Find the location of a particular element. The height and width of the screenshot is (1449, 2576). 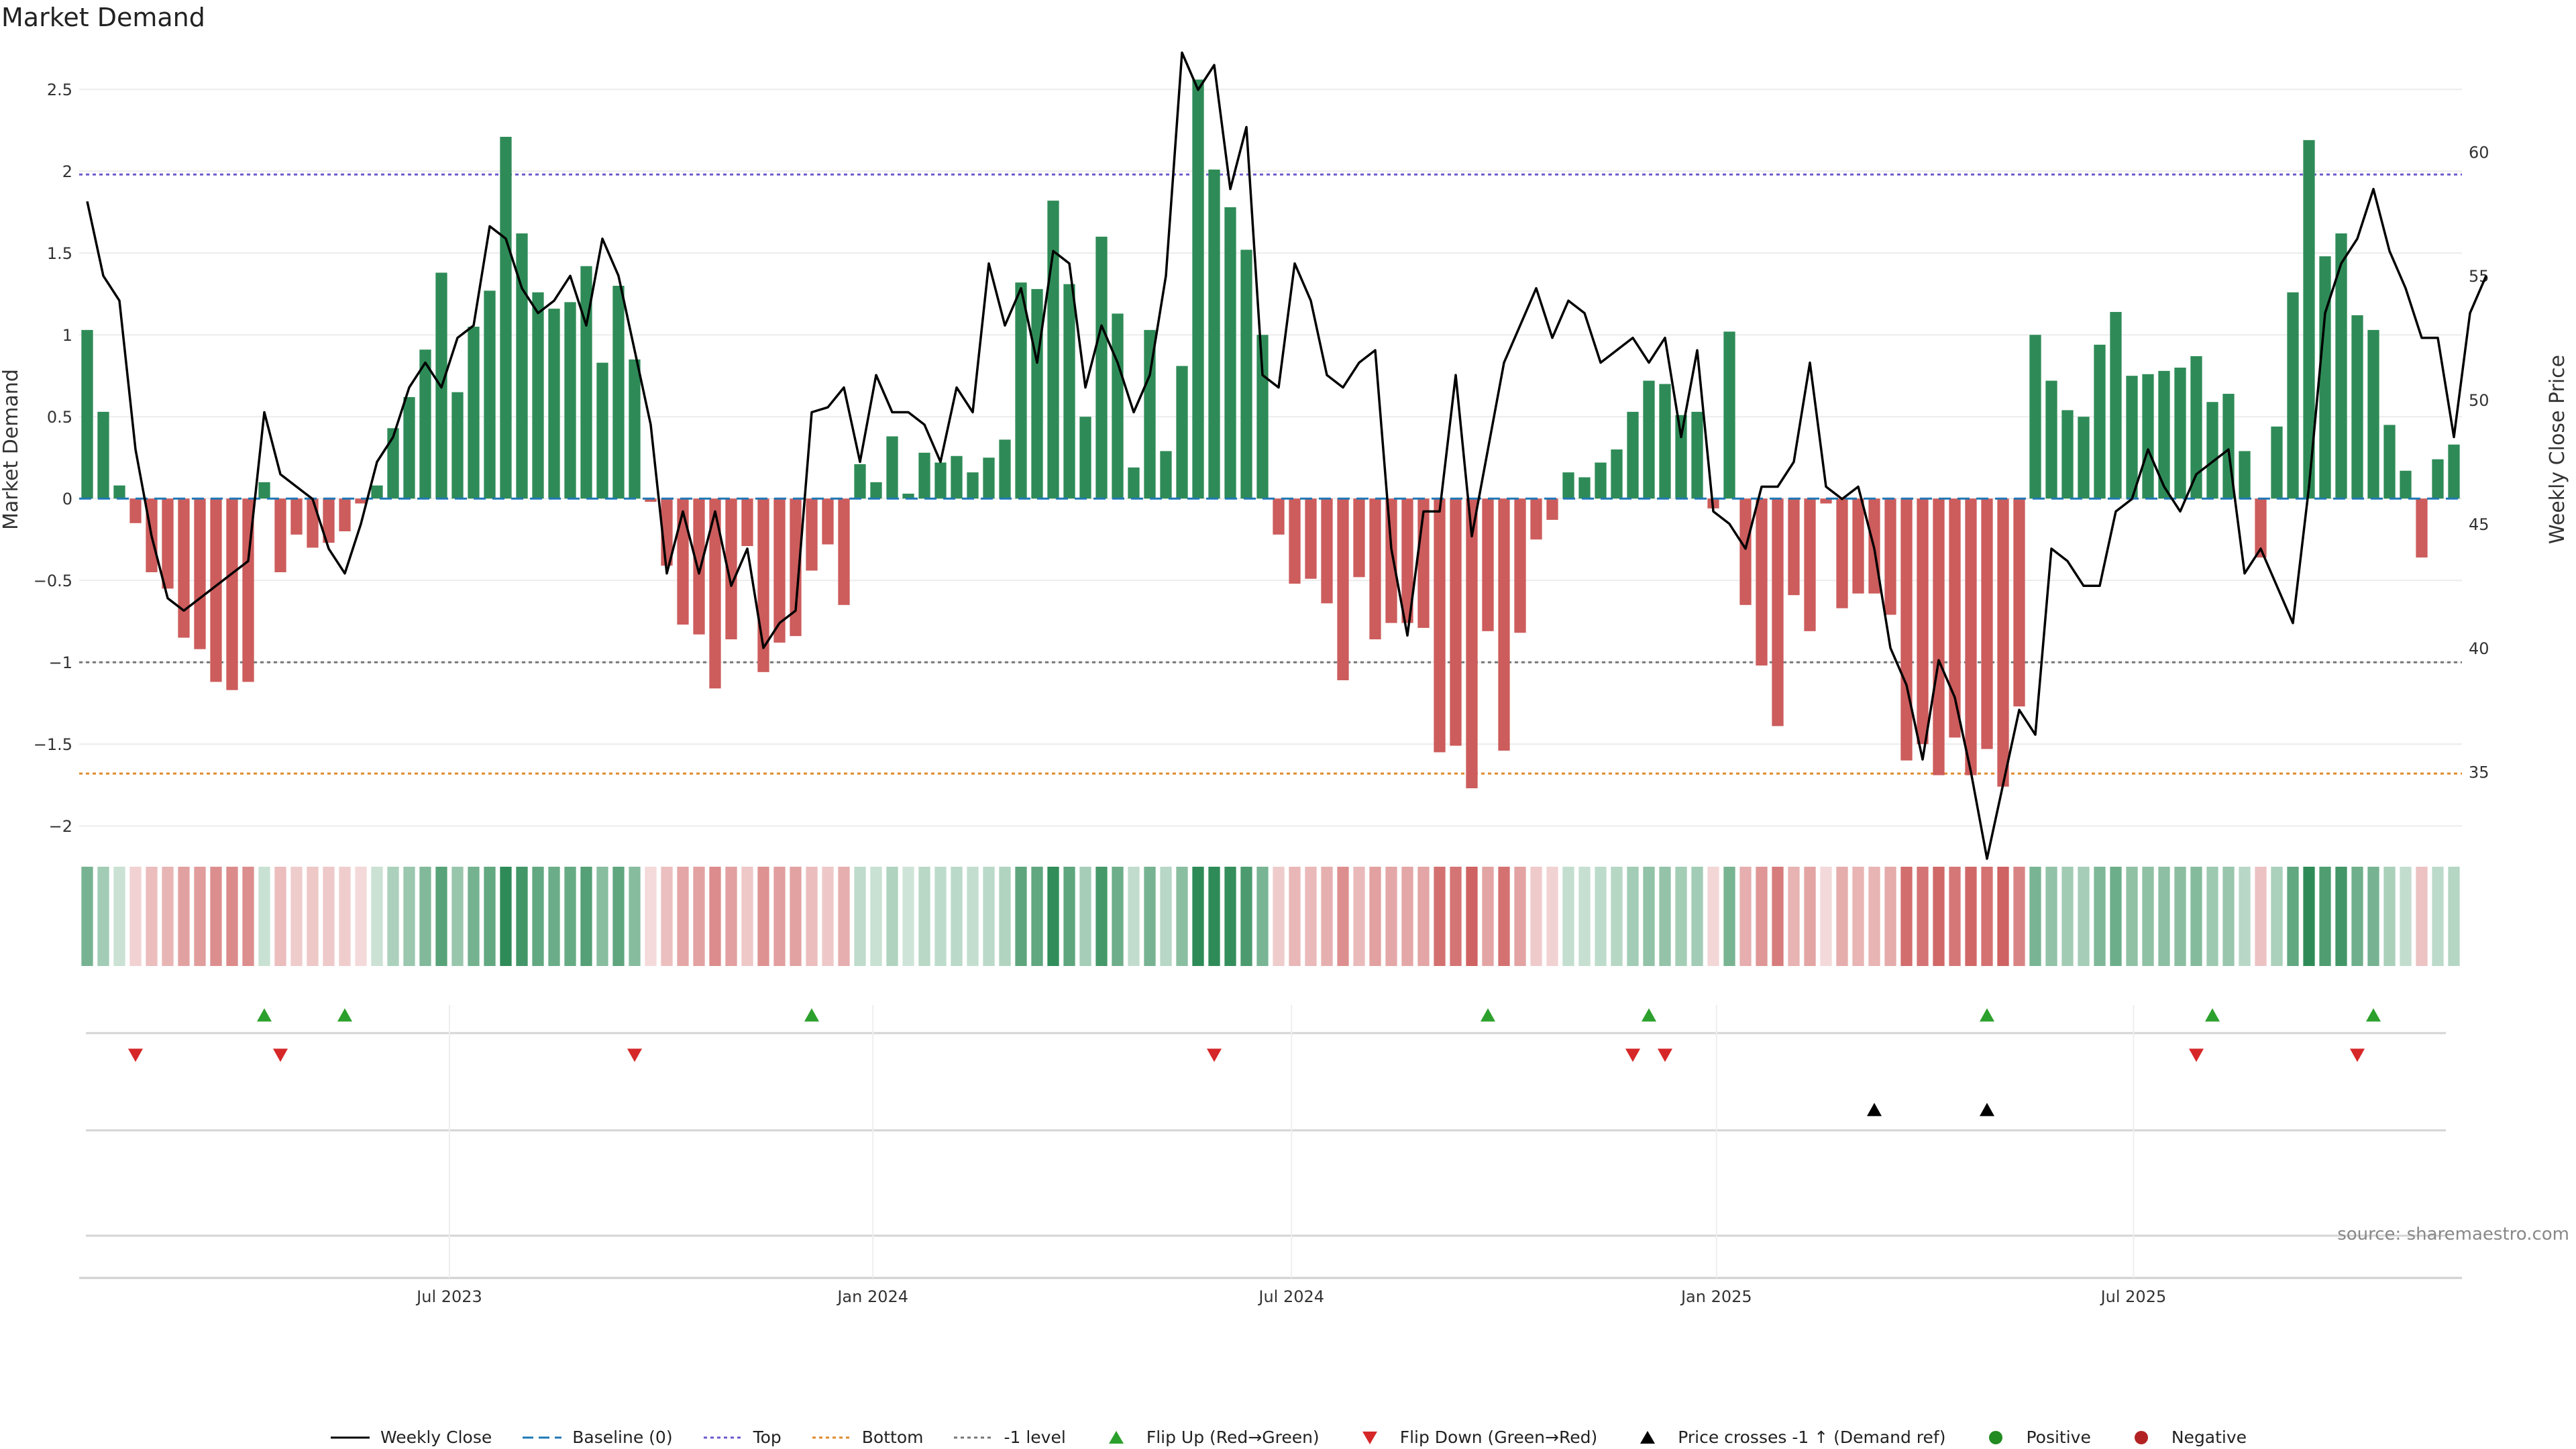

y-tick-label: 1.5 is located at coordinates (59, 253).